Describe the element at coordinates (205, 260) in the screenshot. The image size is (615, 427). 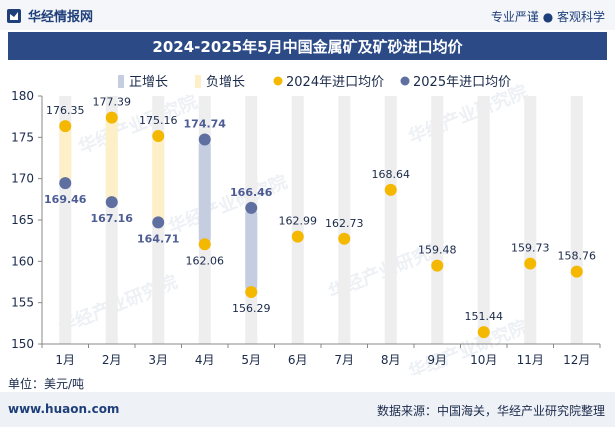
I see `data-label-2024: 162.06` at that location.